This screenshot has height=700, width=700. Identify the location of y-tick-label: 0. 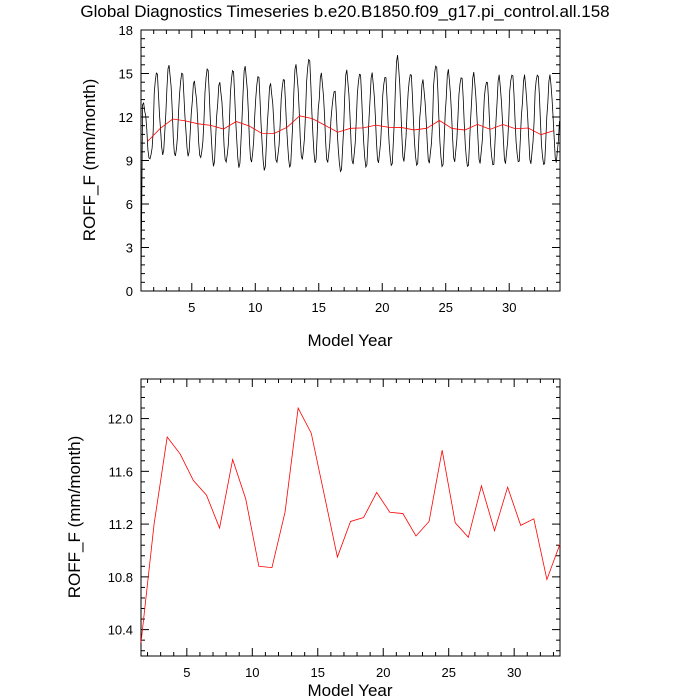
(129, 291).